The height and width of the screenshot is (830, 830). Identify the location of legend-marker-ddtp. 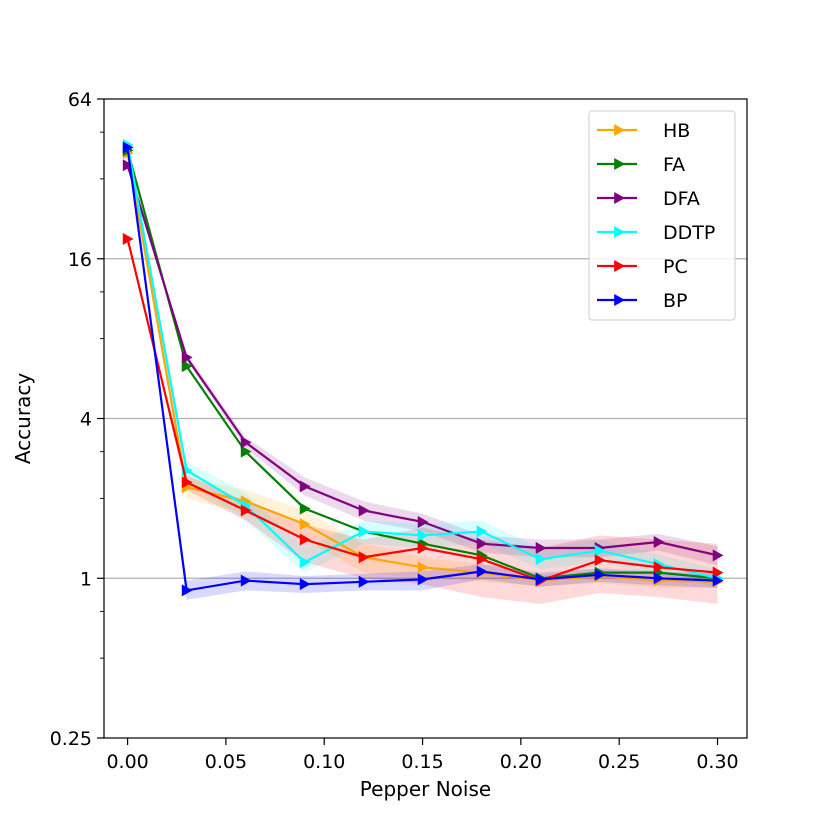
(619, 232).